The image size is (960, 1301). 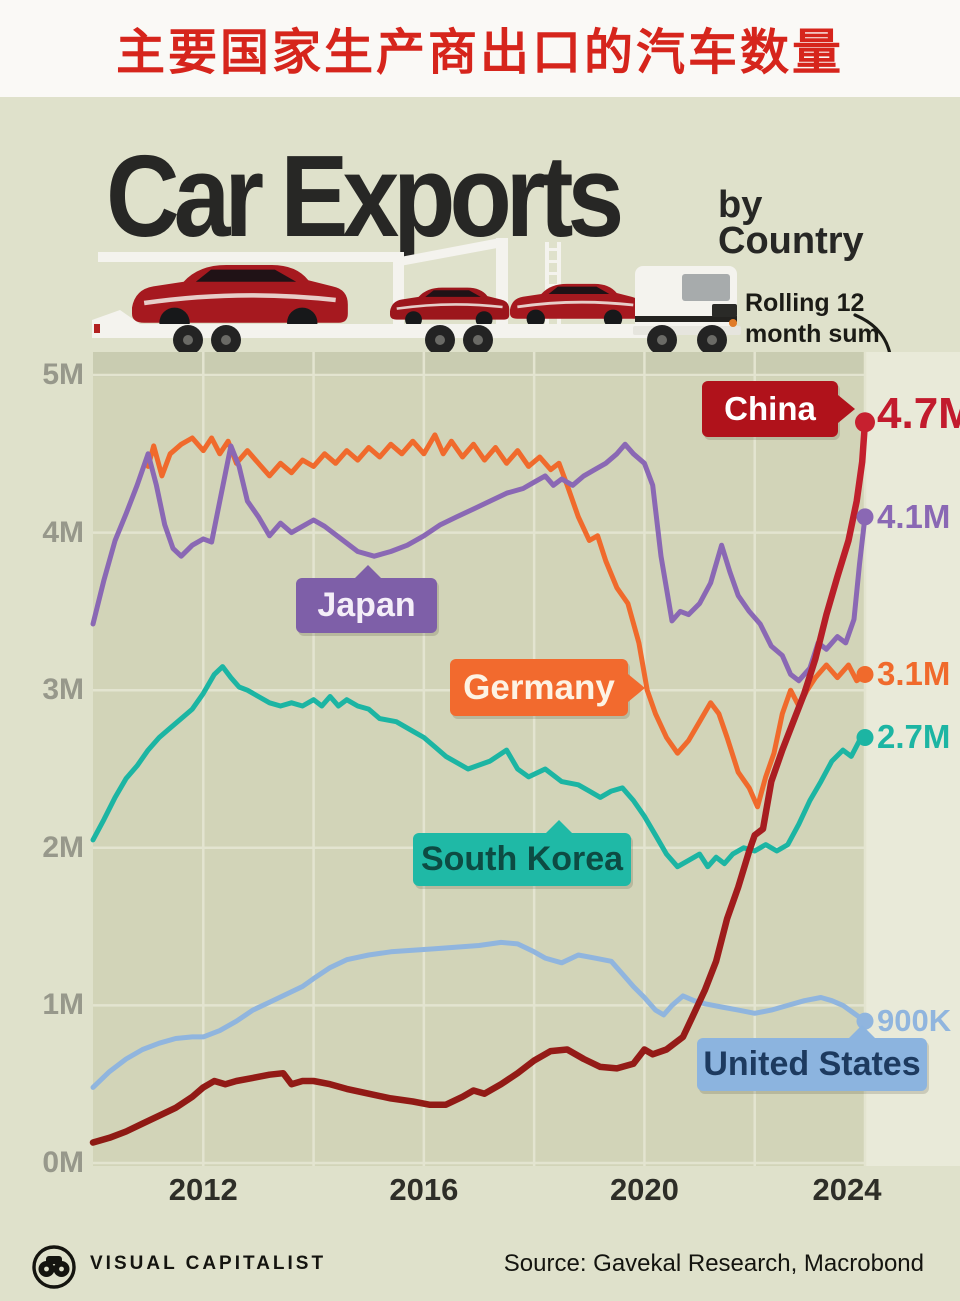 I want to click on callout-south-korea: South Korea, so click(x=522, y=853).